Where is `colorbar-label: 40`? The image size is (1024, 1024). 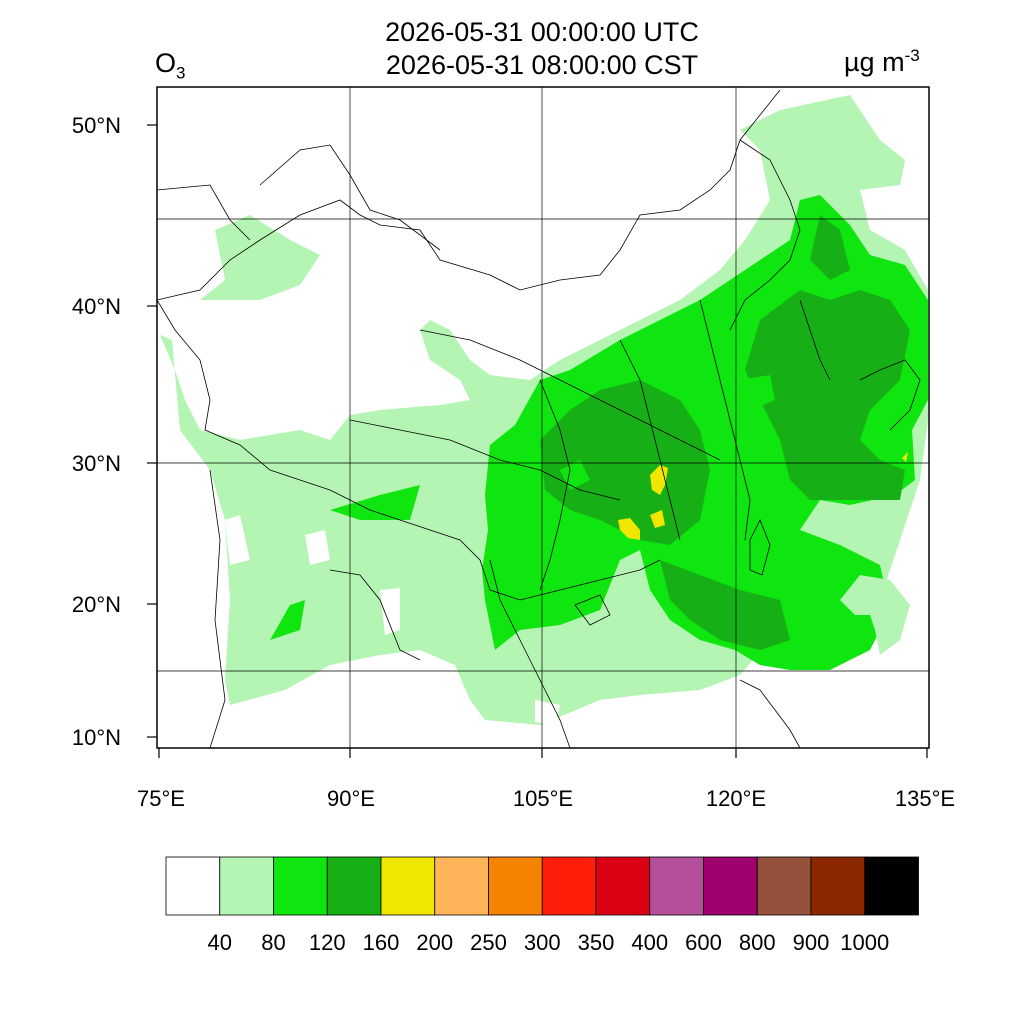
colorbar-label: 40 is located at coordinates (220, 942).